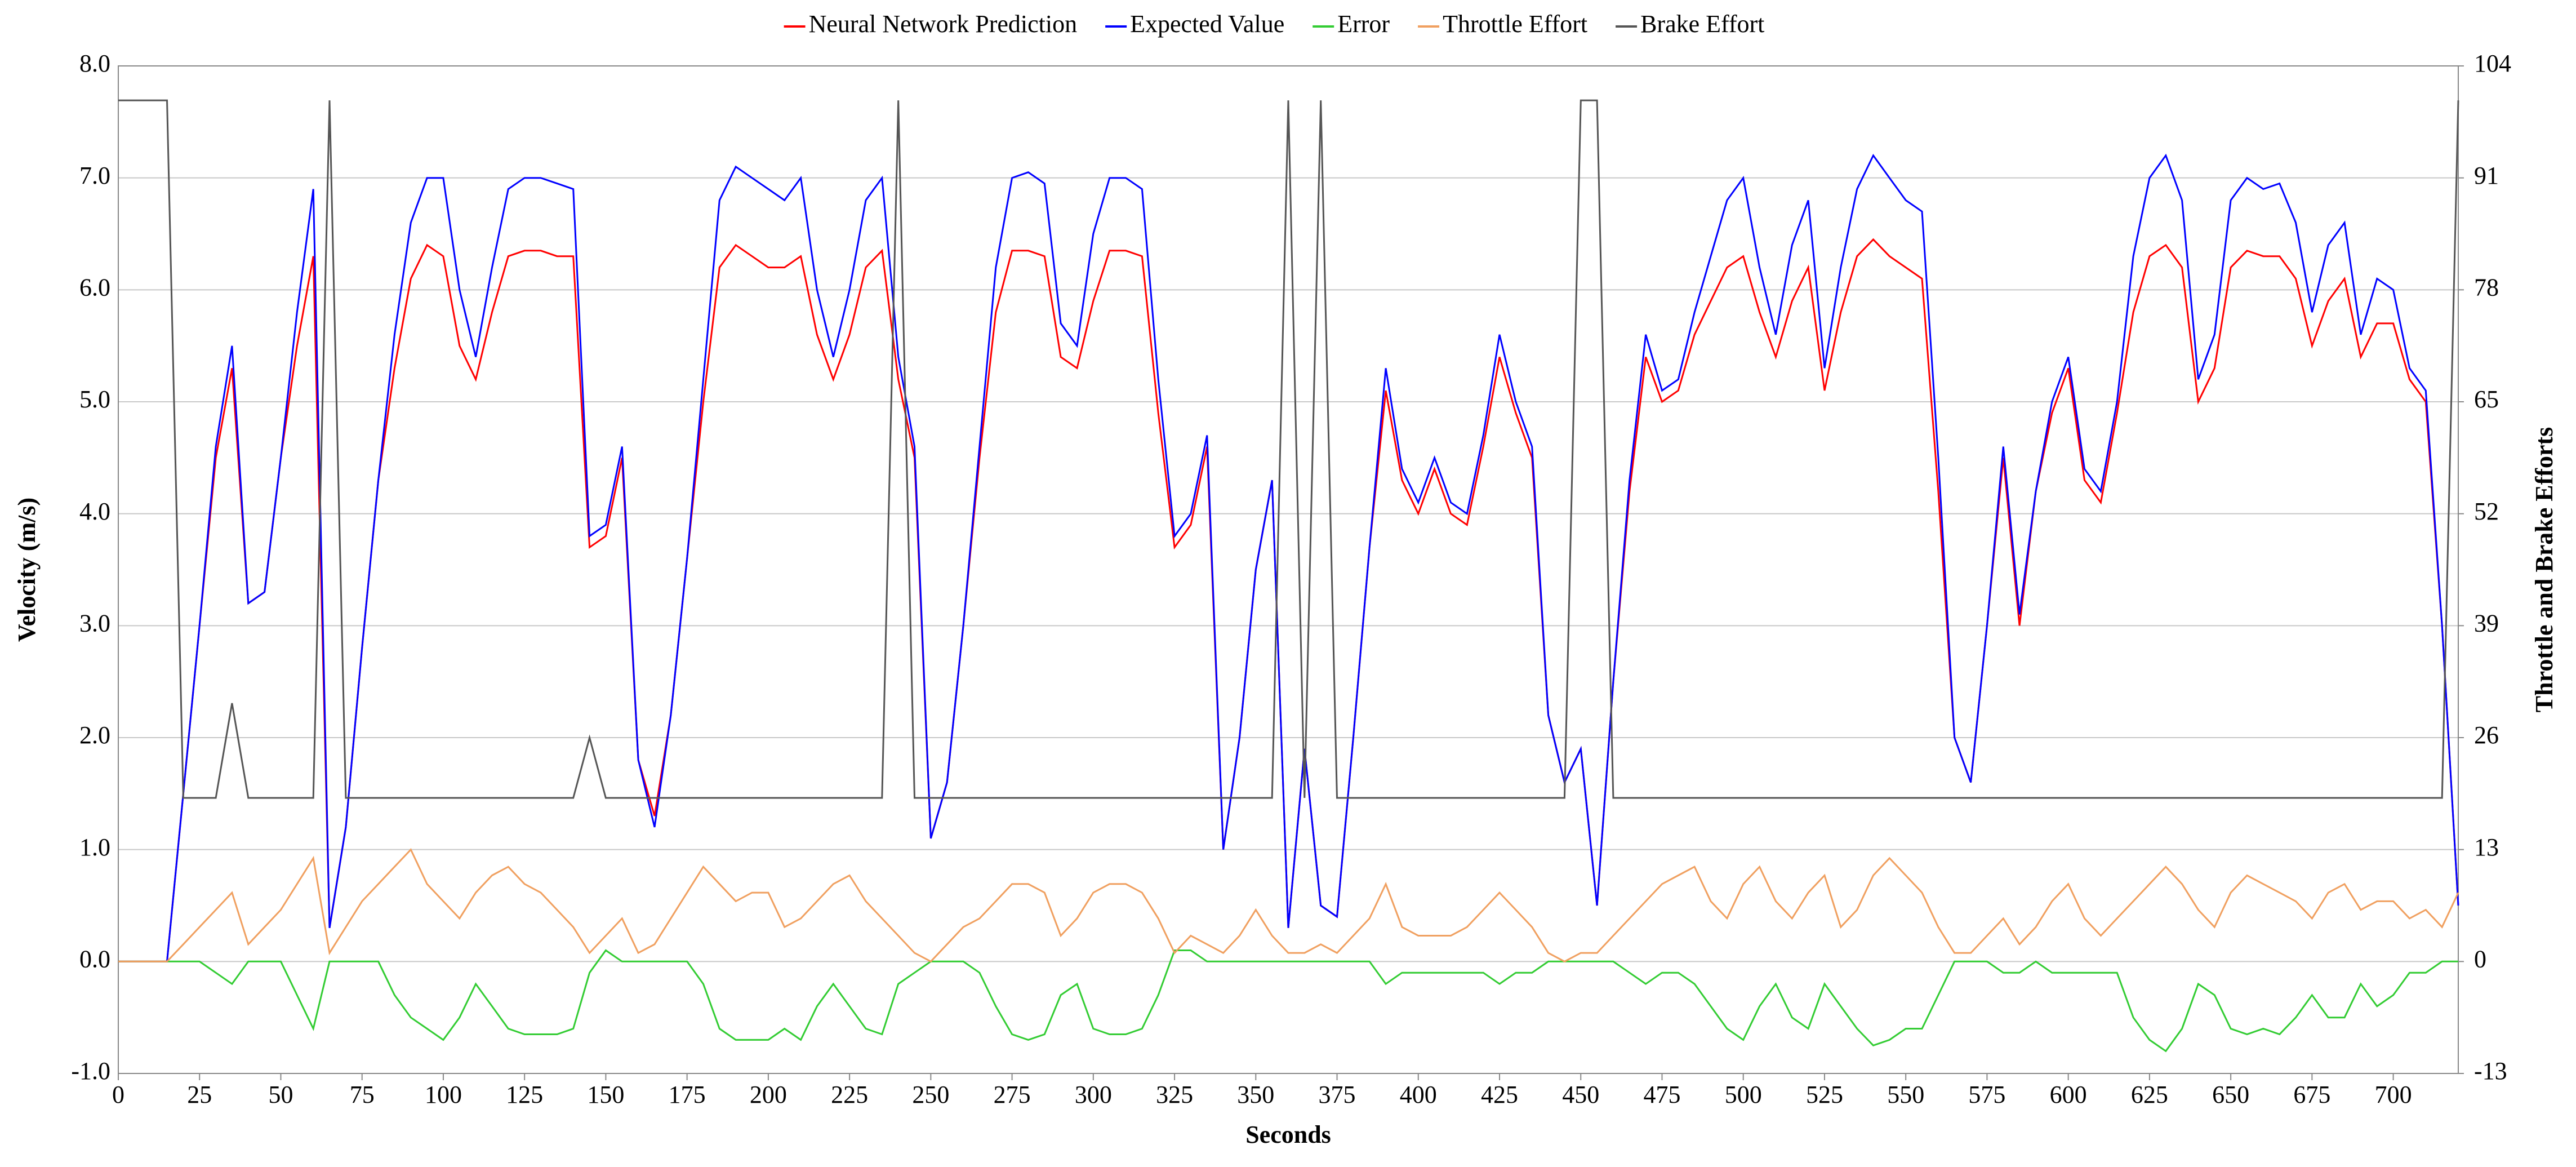 This screenshot has width=2576, height=1167. I want to click on y-tick-label: 4.0, so click(94, 512).